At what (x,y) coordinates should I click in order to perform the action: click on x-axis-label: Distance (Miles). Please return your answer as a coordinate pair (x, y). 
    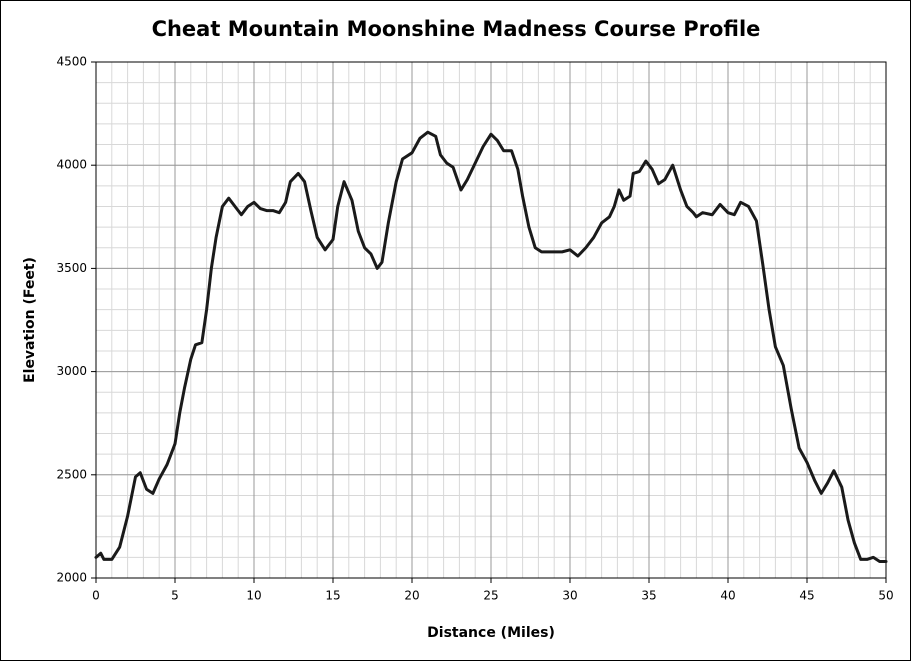
    Looking at the image, I should click on (491, 633).